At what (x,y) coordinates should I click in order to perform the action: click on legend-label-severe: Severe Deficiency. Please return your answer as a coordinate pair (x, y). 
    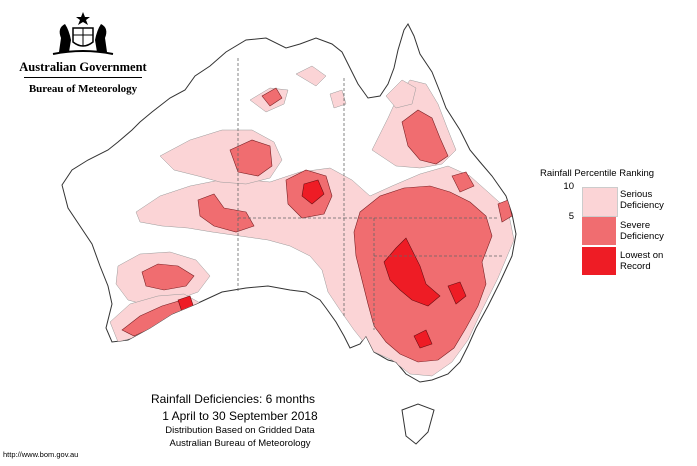
    Looking at the image, I should click on (642, 231).